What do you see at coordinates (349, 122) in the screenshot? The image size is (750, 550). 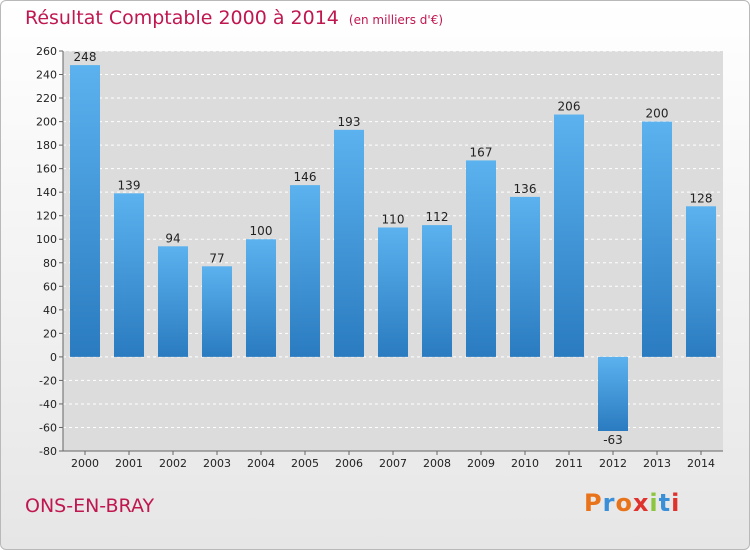 I see `data-label-2006: 193` at bounding box center [349, 122].